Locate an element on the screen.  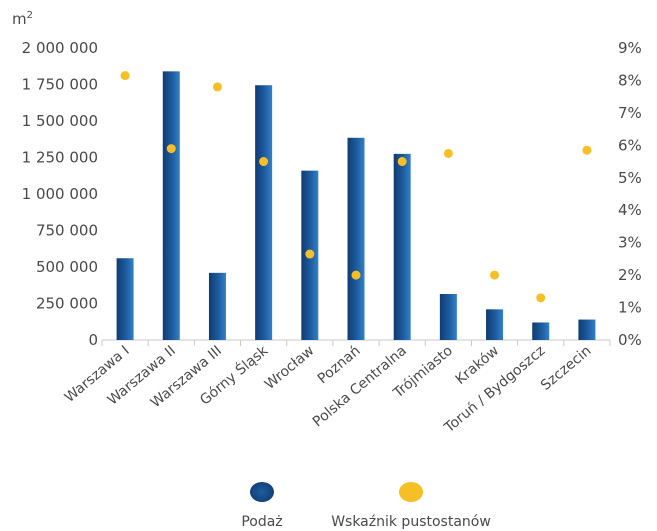
right-tick-label: 5% is located at coordinates (630, 178).